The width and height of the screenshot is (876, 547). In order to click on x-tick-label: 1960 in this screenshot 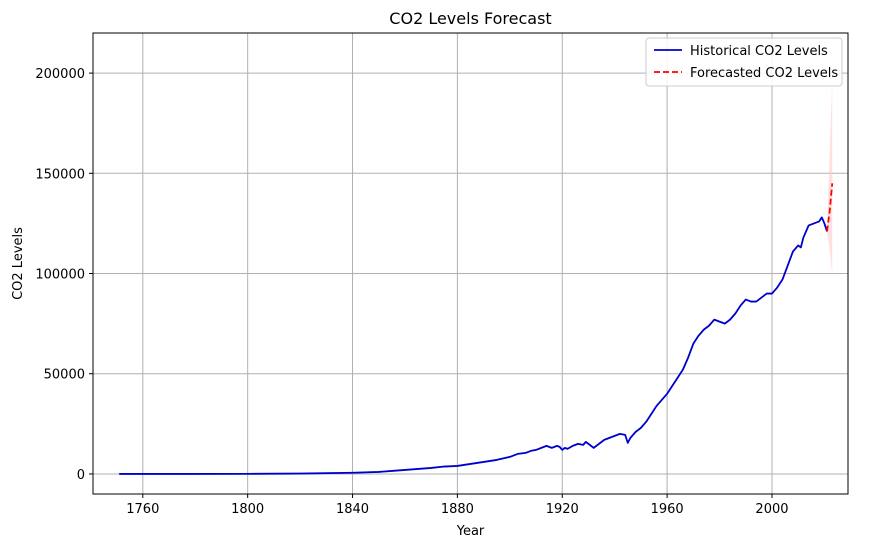, I will do `click(667, 509)`.